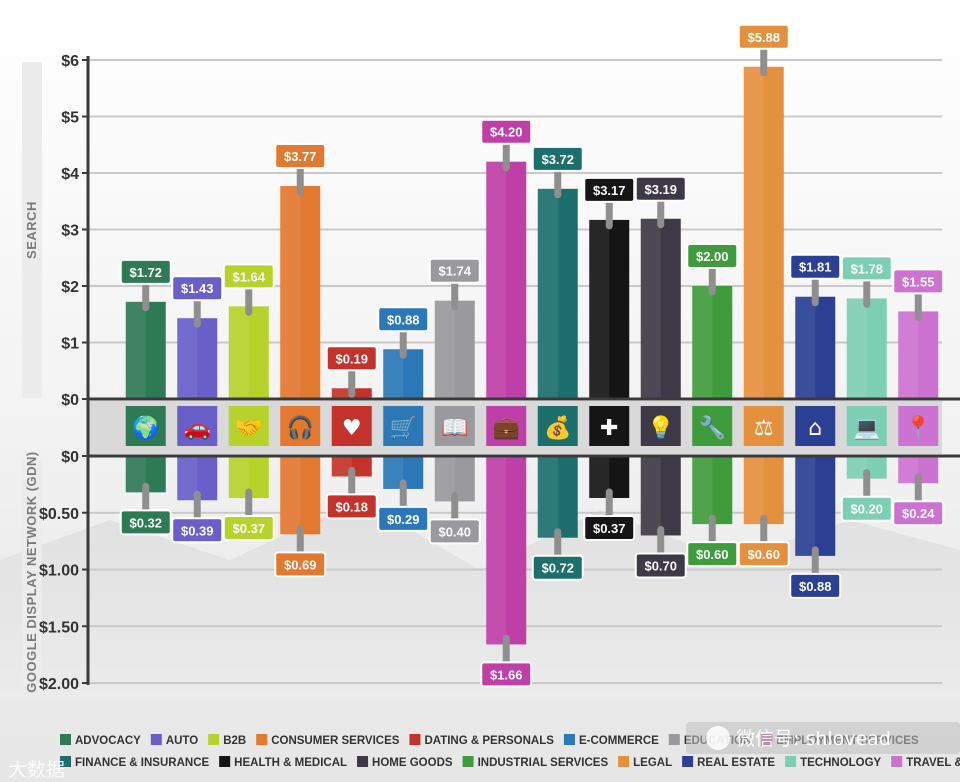  I want to click on search-tag-education, so click(454, 270).